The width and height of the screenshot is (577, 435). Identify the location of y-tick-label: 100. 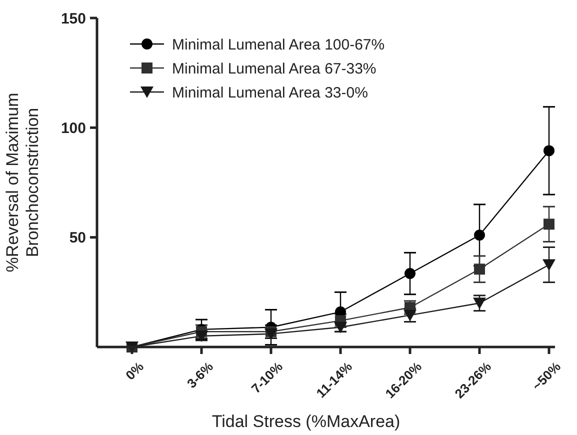
(73, 128).